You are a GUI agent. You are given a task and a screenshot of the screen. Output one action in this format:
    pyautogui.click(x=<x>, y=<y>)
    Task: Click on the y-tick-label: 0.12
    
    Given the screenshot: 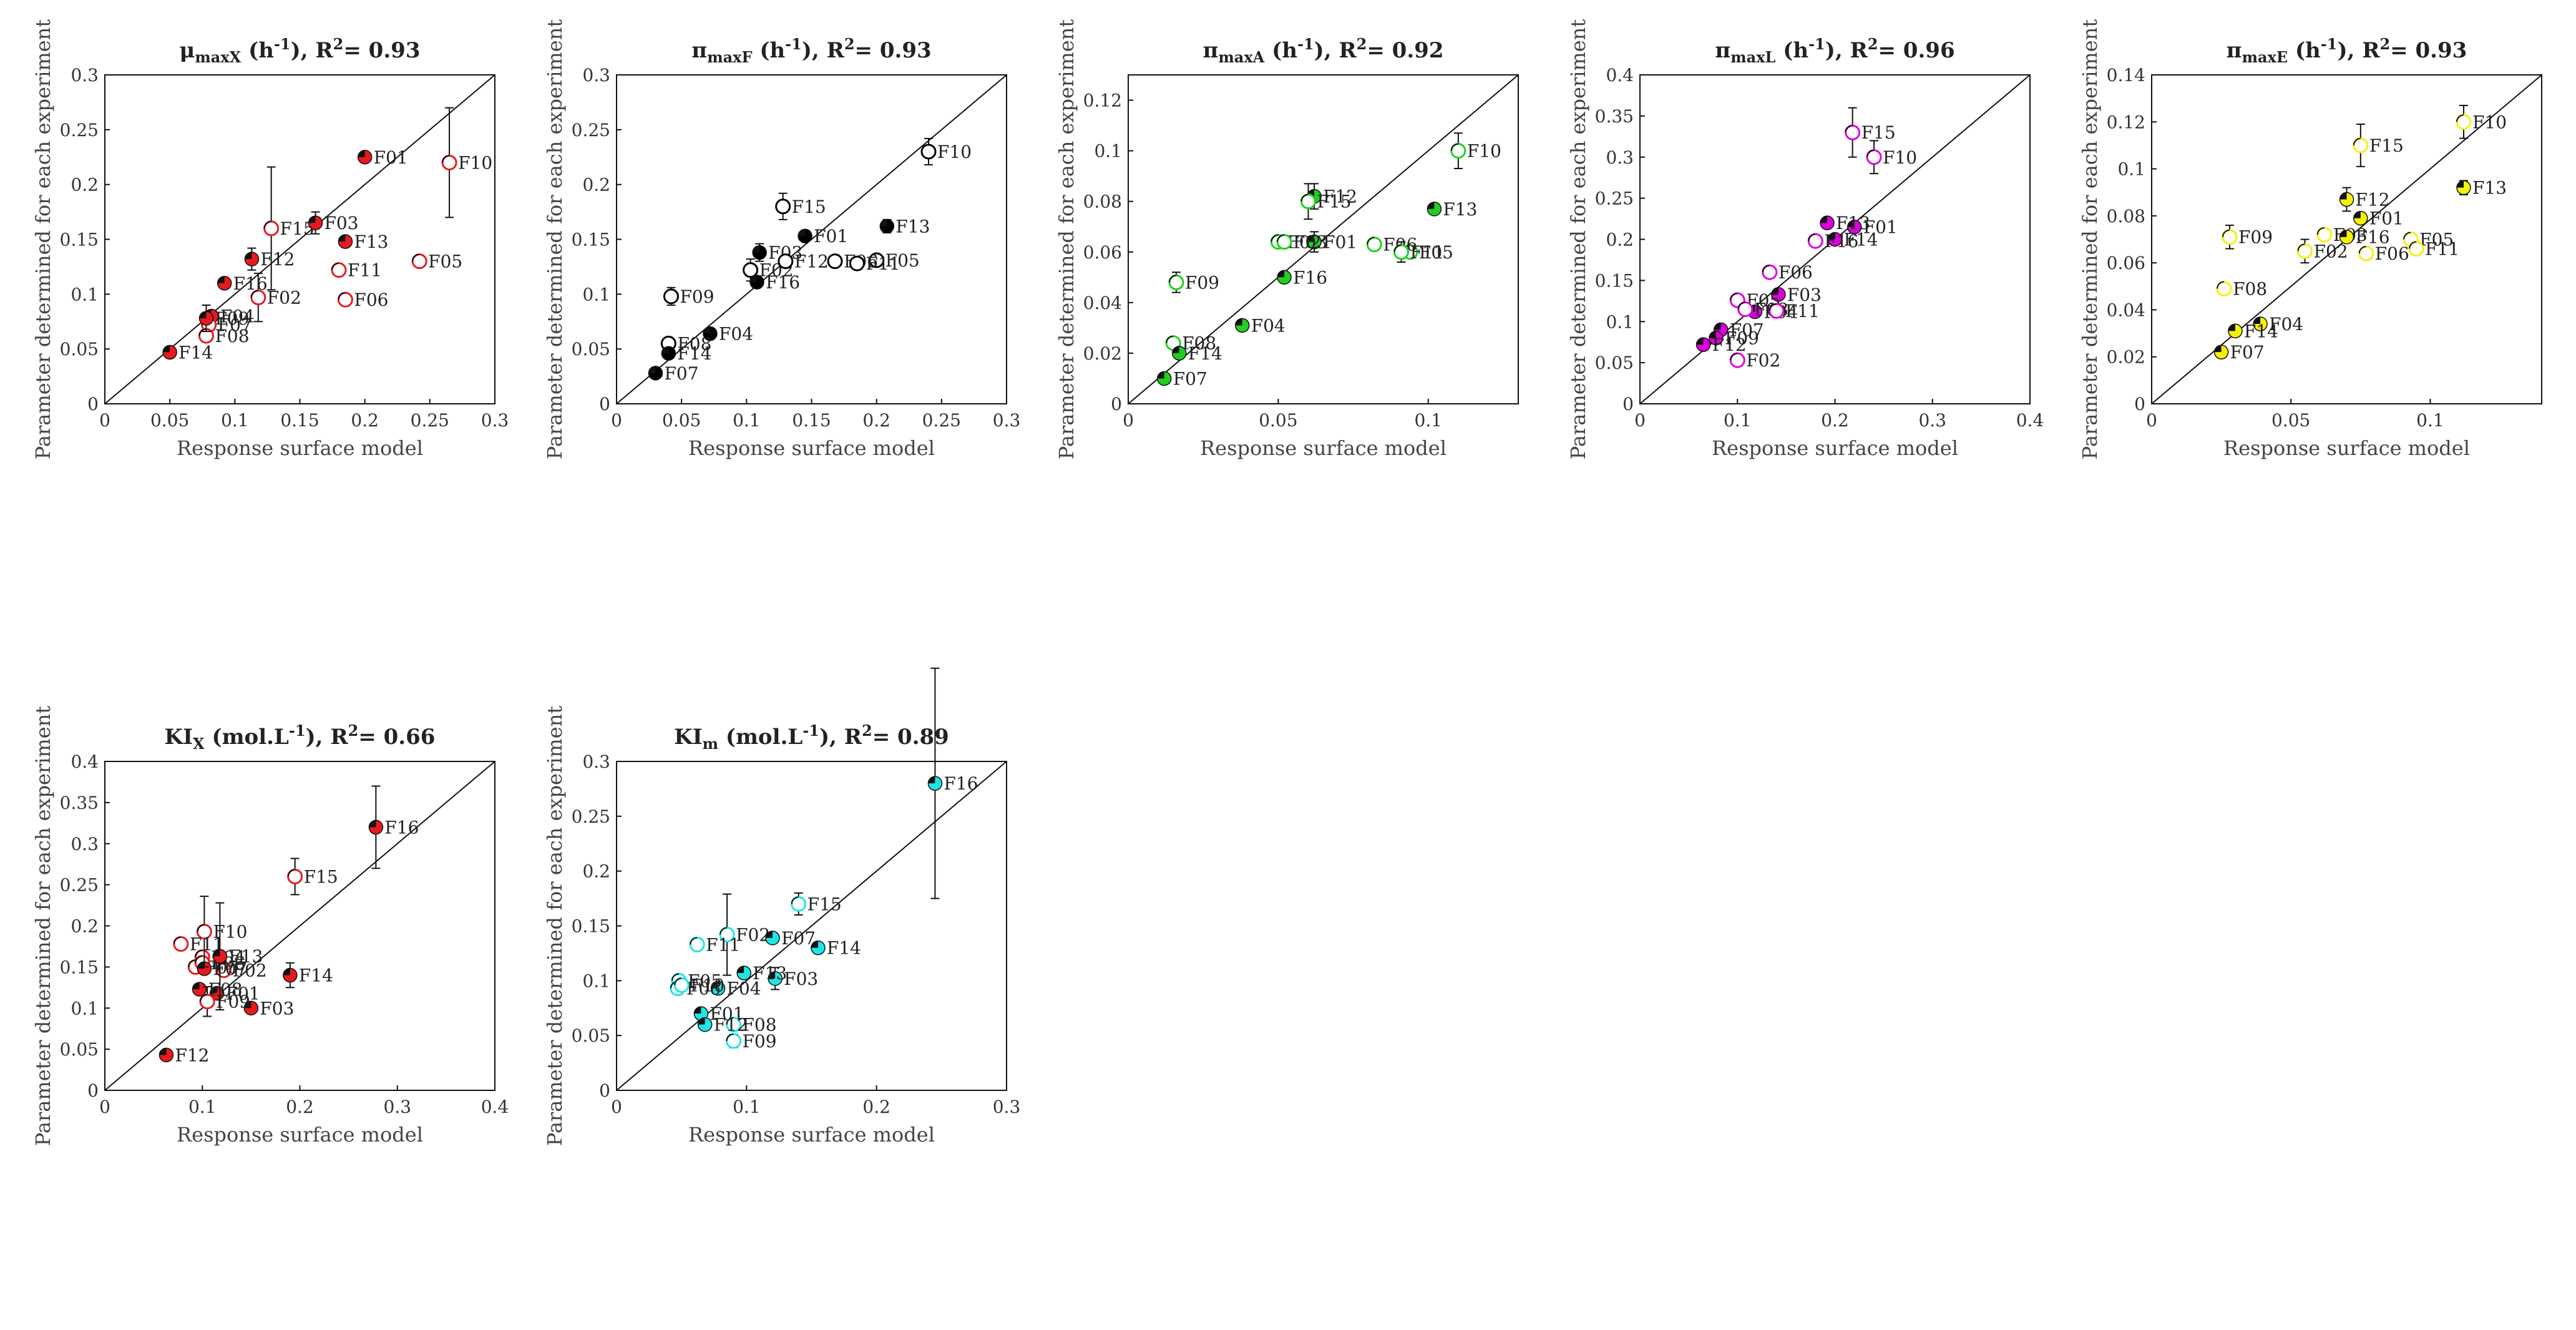 What is the action you would take?
    pyautogui.click(x=1102, y=100)
    